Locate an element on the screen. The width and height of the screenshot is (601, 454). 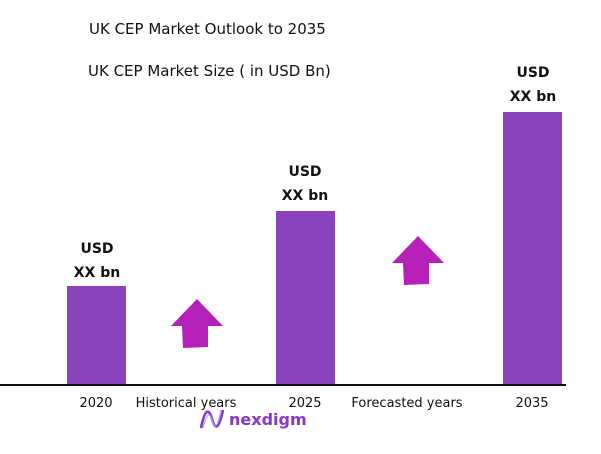
annotation-forecasted-years: Forecasted years is located at coordinates (407, 403).